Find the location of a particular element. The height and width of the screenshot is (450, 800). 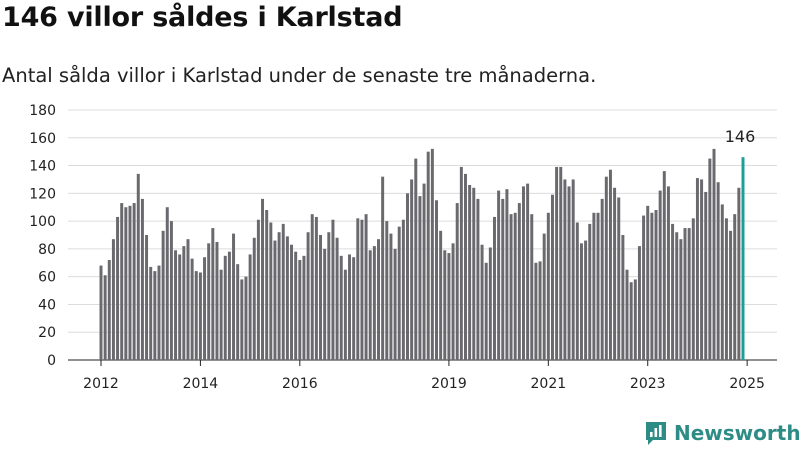

y-tick-label: 180 is located at coordinates (42, 111).